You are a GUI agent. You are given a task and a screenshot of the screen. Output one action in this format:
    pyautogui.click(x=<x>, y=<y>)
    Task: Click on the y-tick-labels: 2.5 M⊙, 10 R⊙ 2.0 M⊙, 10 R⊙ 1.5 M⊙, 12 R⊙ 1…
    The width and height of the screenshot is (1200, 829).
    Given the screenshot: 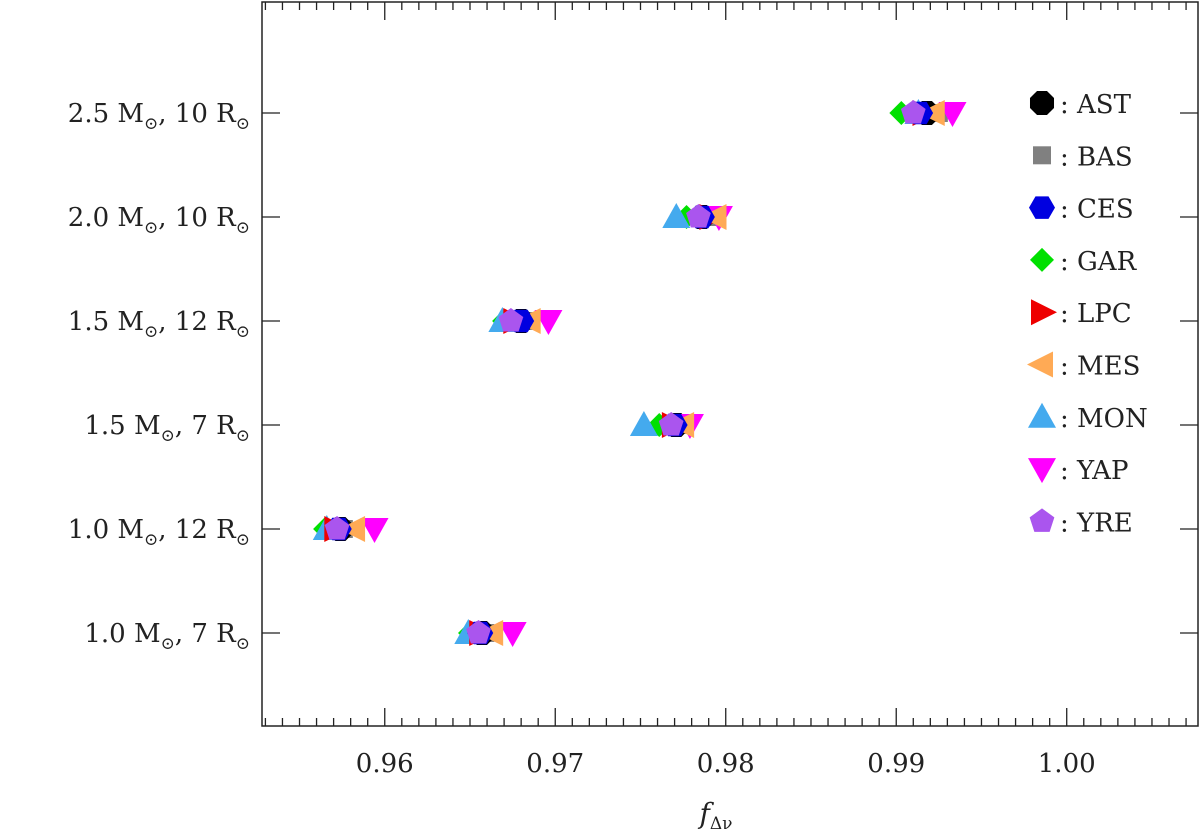 What is the action you would take?
    pyautogui.click(x=159, y=376)
    